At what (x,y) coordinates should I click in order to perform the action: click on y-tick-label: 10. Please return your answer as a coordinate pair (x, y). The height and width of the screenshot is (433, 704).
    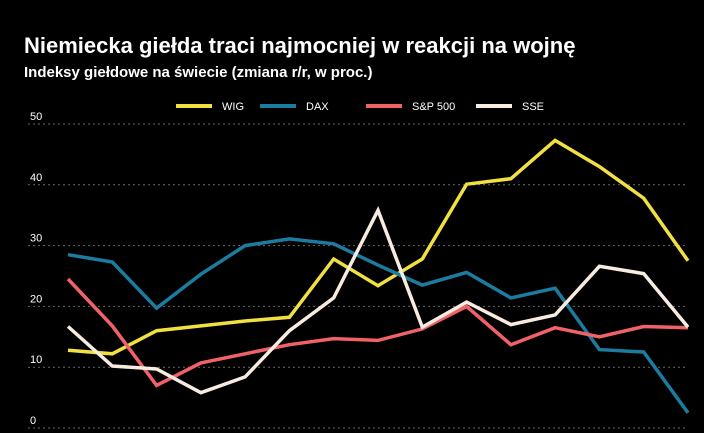
    Looking at the image, I should click on (36, 360).